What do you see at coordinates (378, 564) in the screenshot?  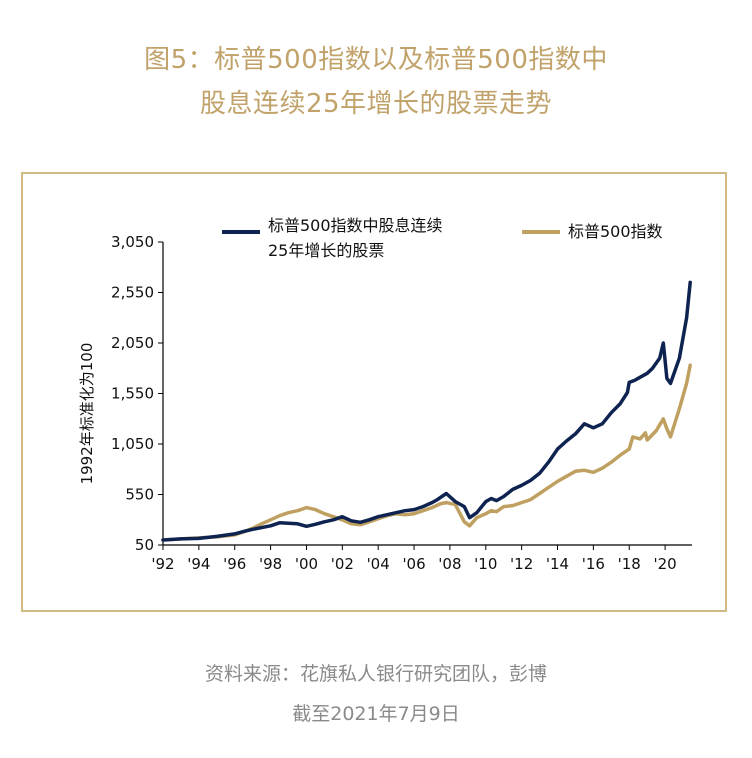 I see `x-tick-label: '04` at bounding box center [378, 564].